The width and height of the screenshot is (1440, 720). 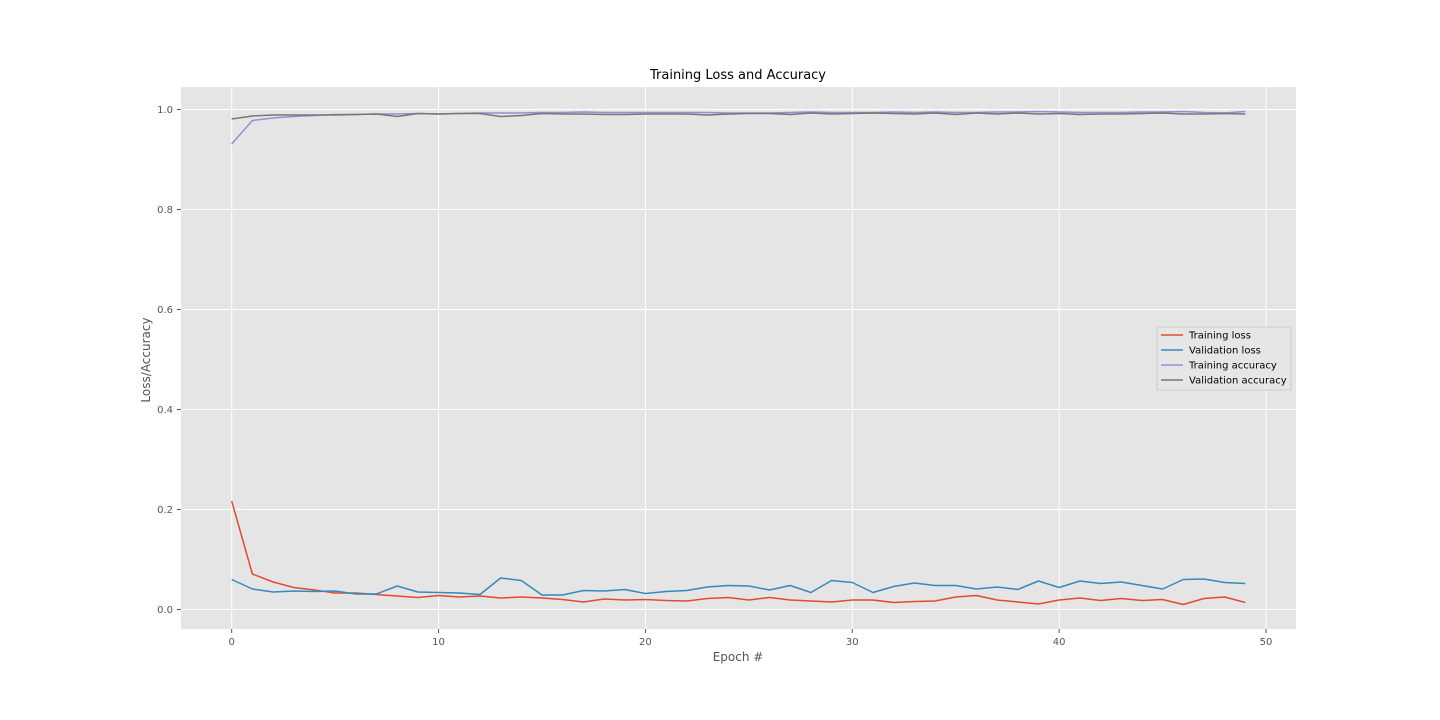 What do you see at coordinates (738, 553) in the screenshot?
I see `series-line-training-loss` at bounding box center [738, 553].